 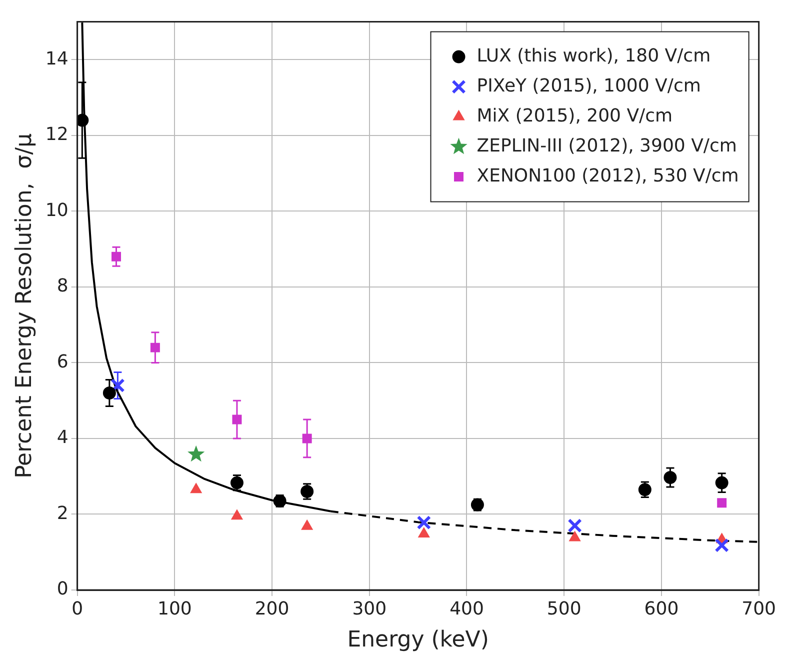 I want to click on x-axis-title: Energy (keV), so click(x=418, y=640).